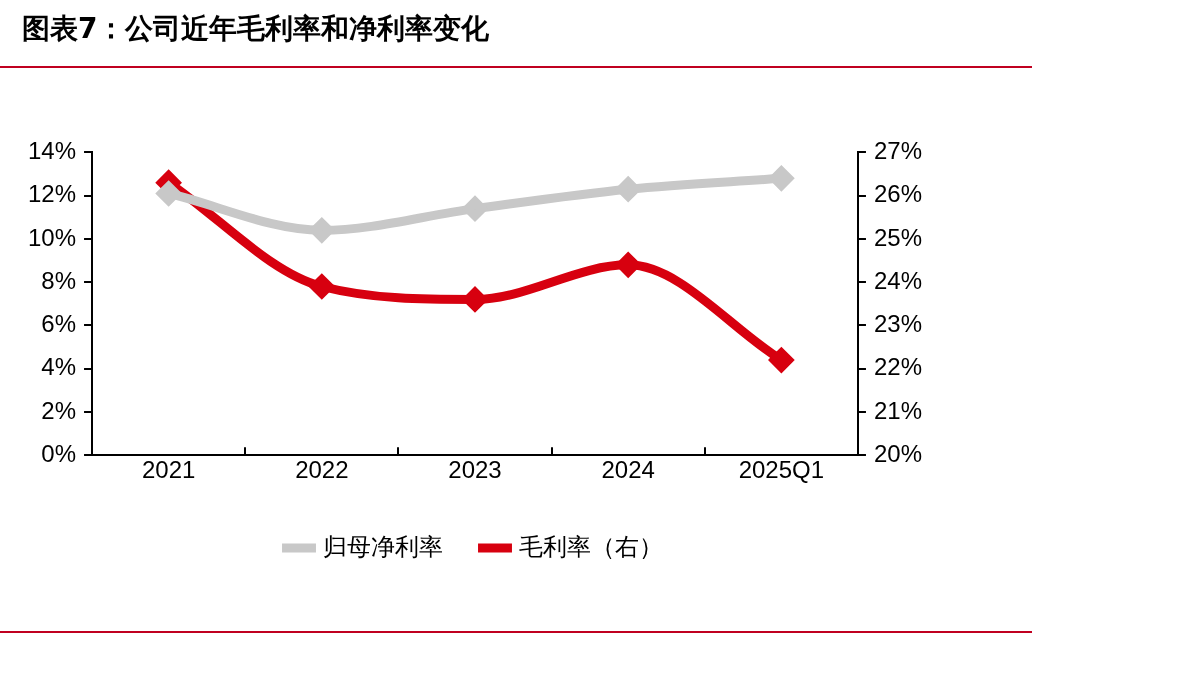 Image resolution: width=1187 pixels, height=684 pixels. I want to click on y2-tick-label: 23%, so click(898, 324).